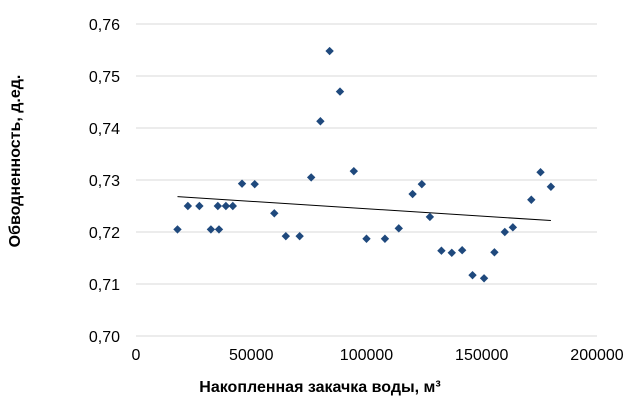 This screenshot has height=405, width=636. I want to click on y-tick-label: 0,72, so click(104, 233).